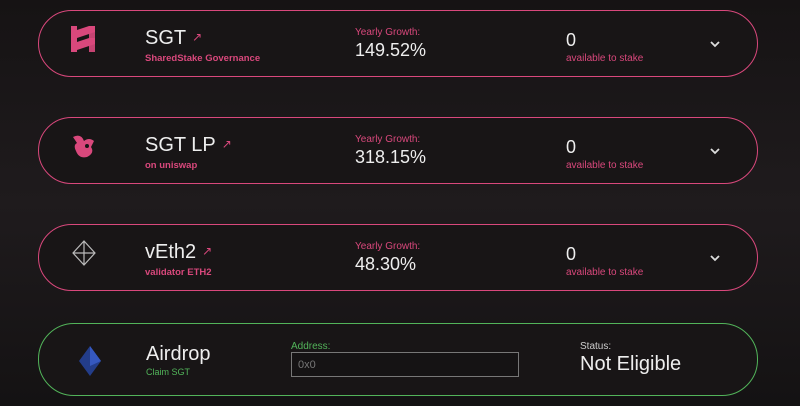 This screenshot has height=406, width=800. I want to click on pool-name: SGT, so click(166, 38).